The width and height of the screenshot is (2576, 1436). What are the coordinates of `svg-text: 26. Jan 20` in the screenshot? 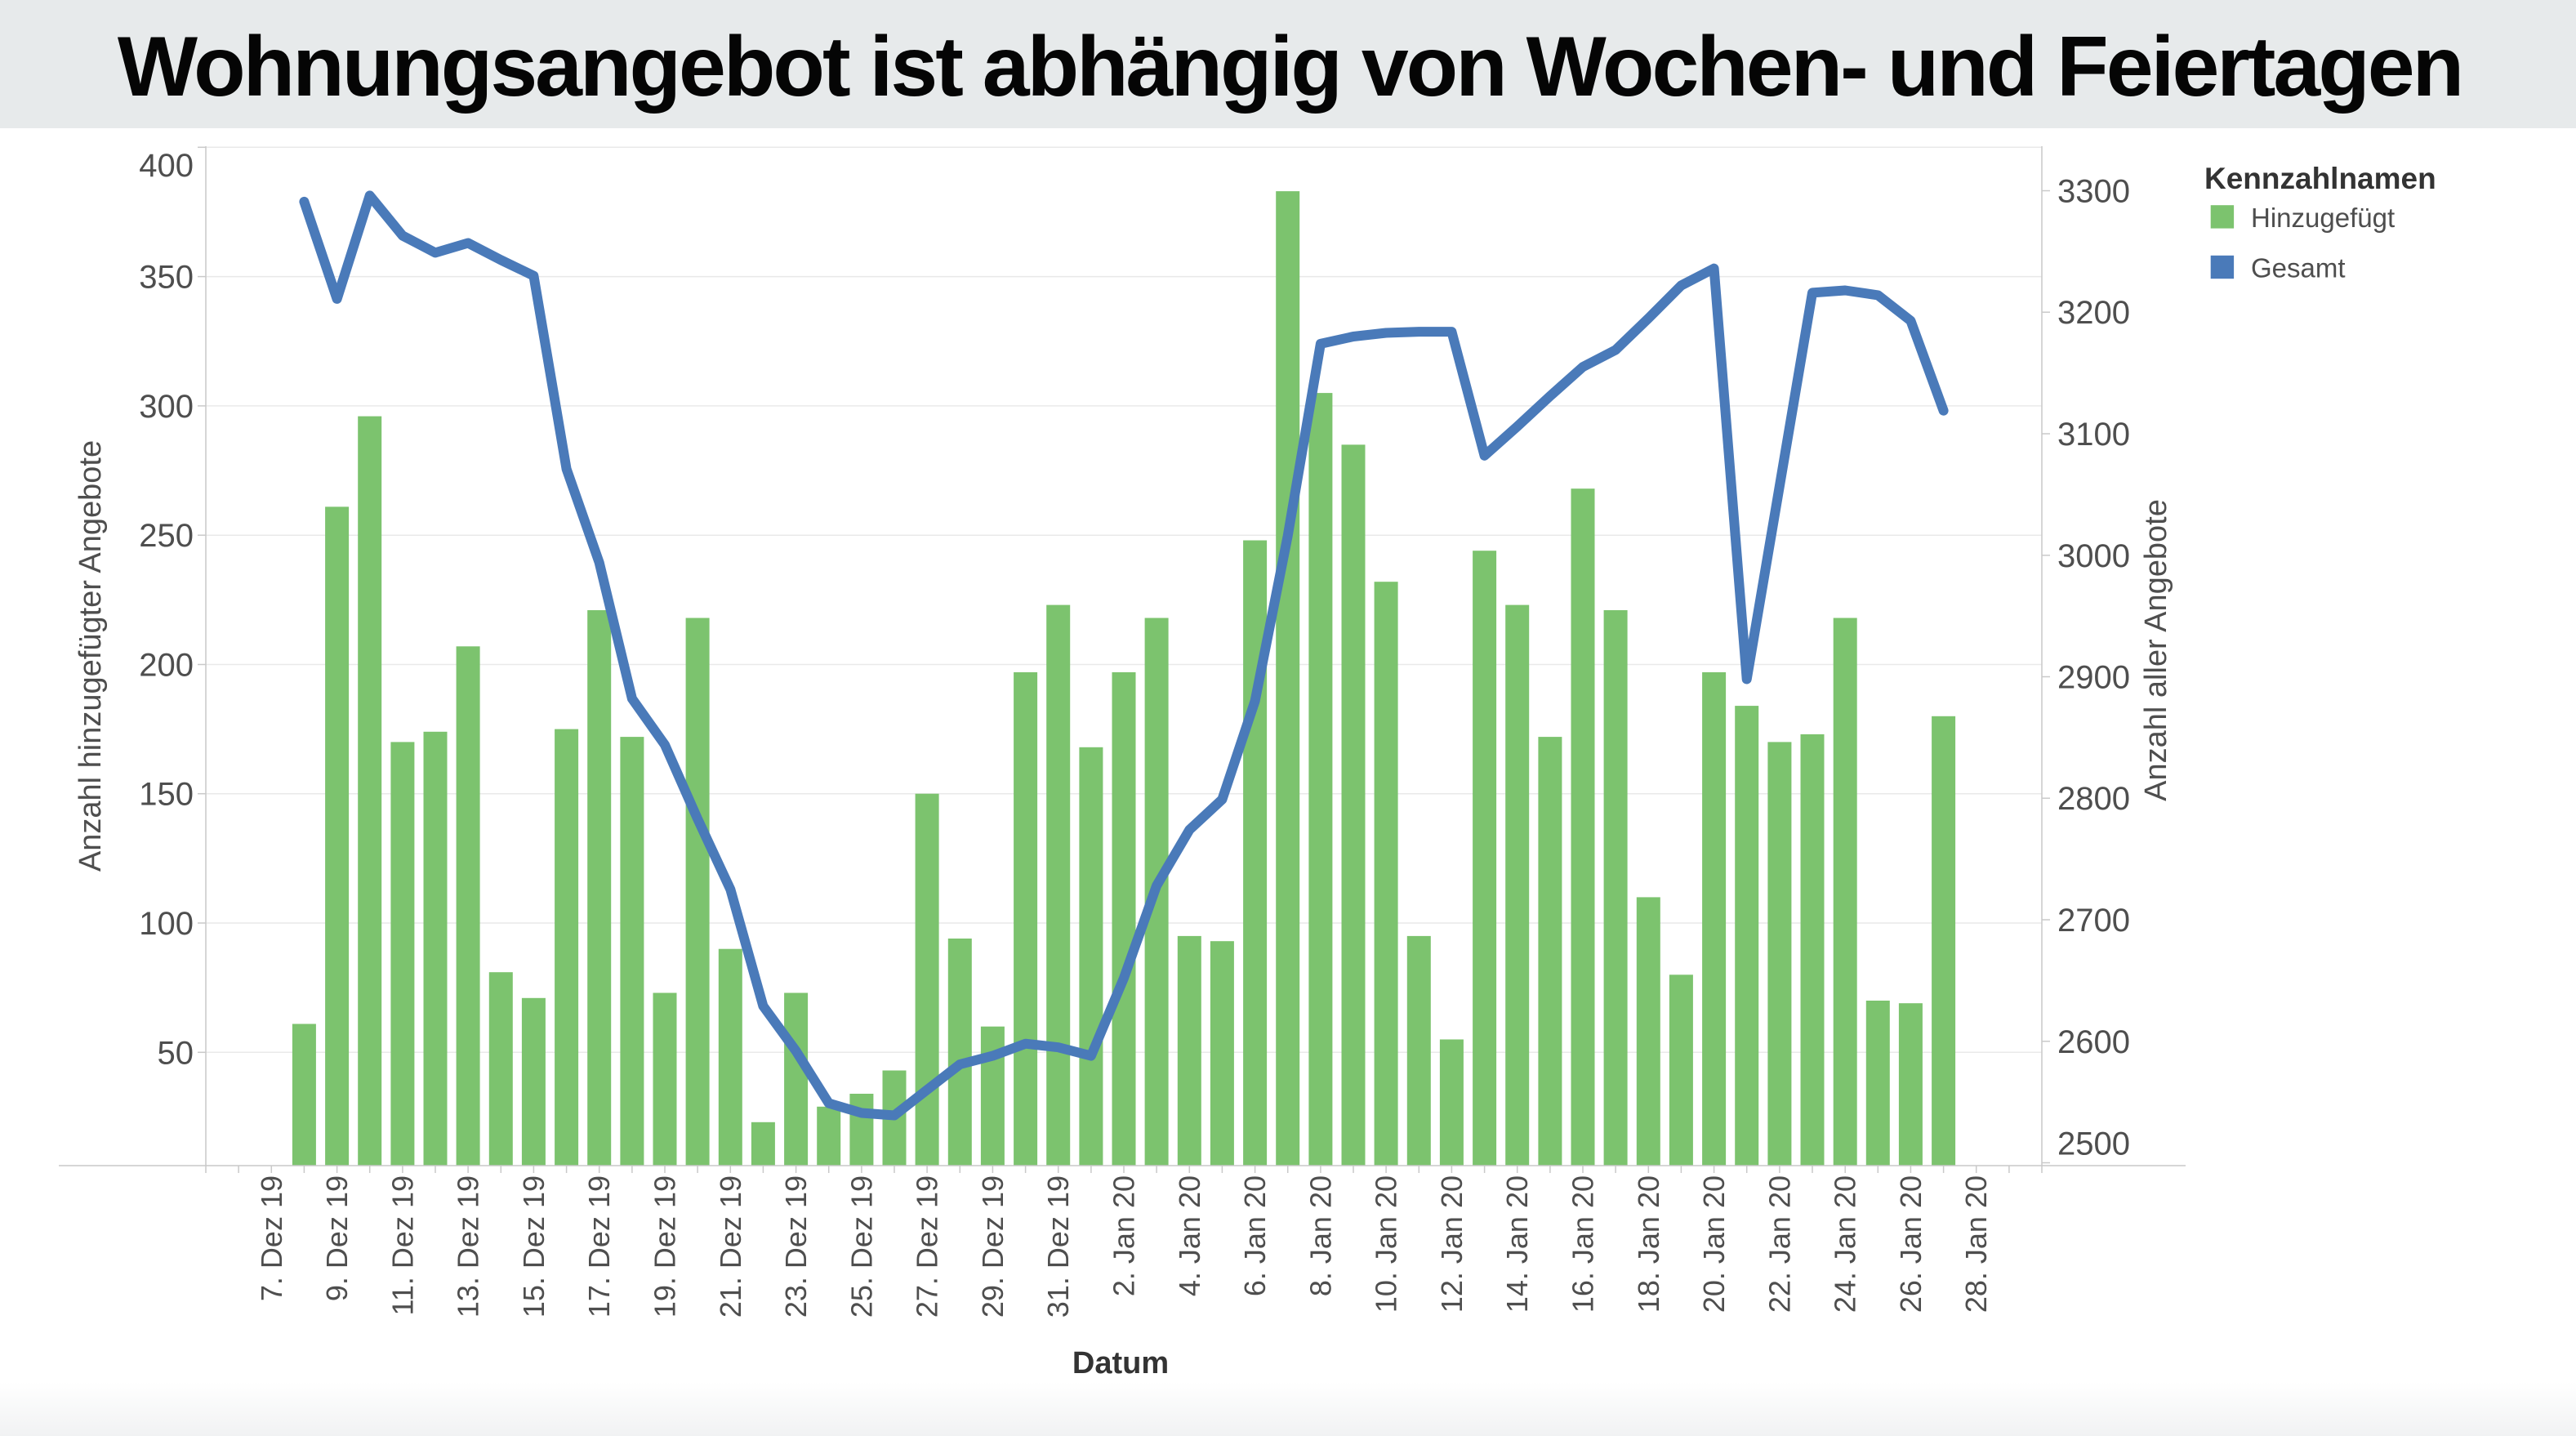 It's located at (1911, 1244).